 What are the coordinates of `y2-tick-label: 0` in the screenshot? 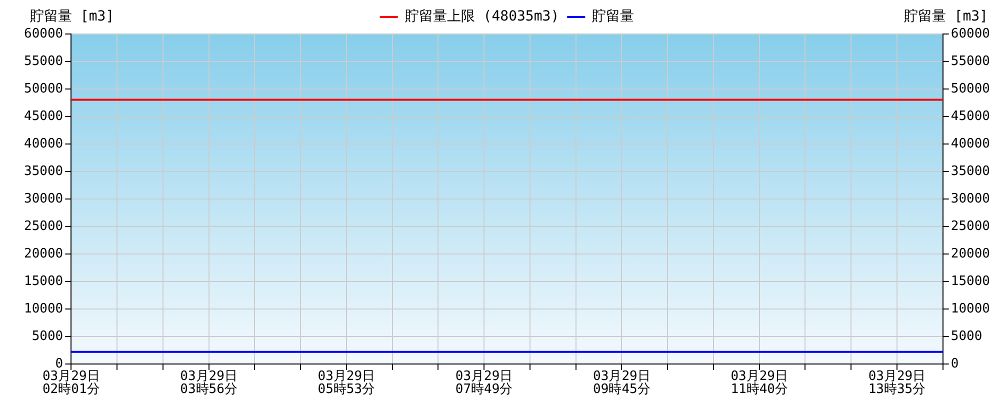 It's located at (954, 364).